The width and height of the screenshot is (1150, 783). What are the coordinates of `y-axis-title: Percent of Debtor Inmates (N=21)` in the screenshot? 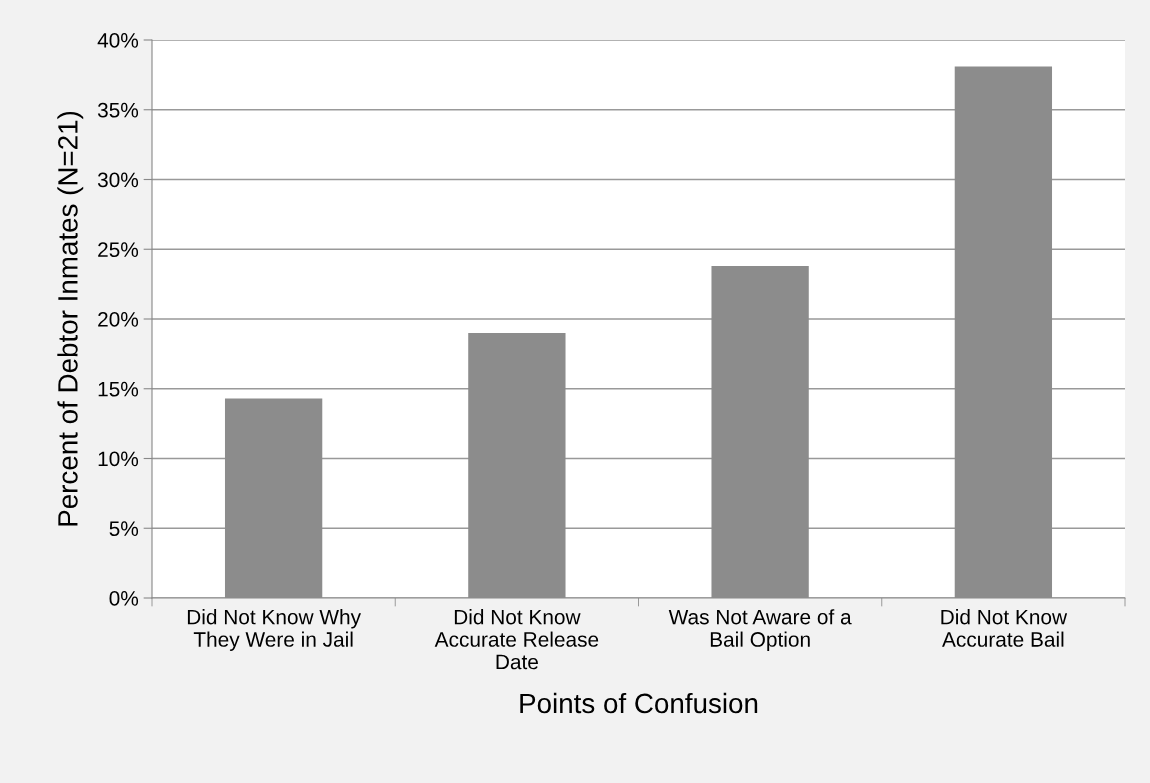 It's located at (70, 318).